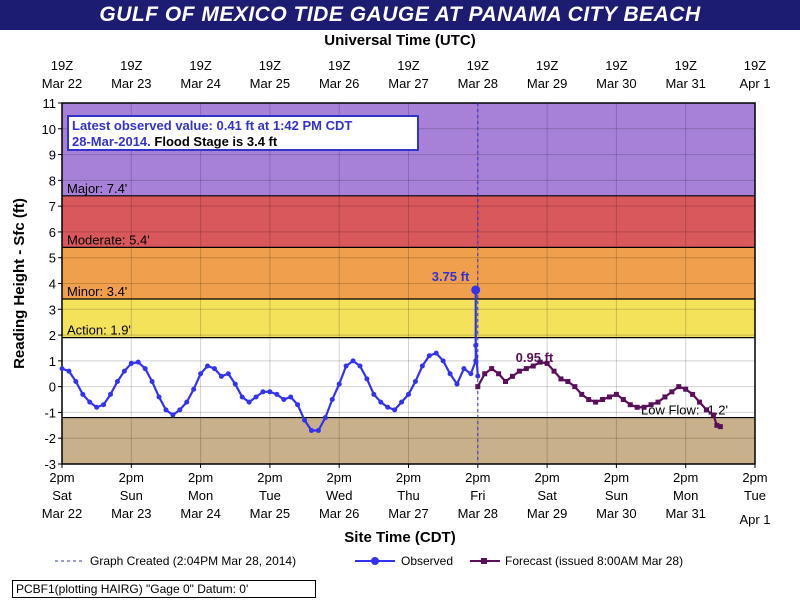  What do you see at coordinates (451, 276) in the screenshot?
I see `observed-max-label: 3.75 ft` at bounding box center [451, 276].